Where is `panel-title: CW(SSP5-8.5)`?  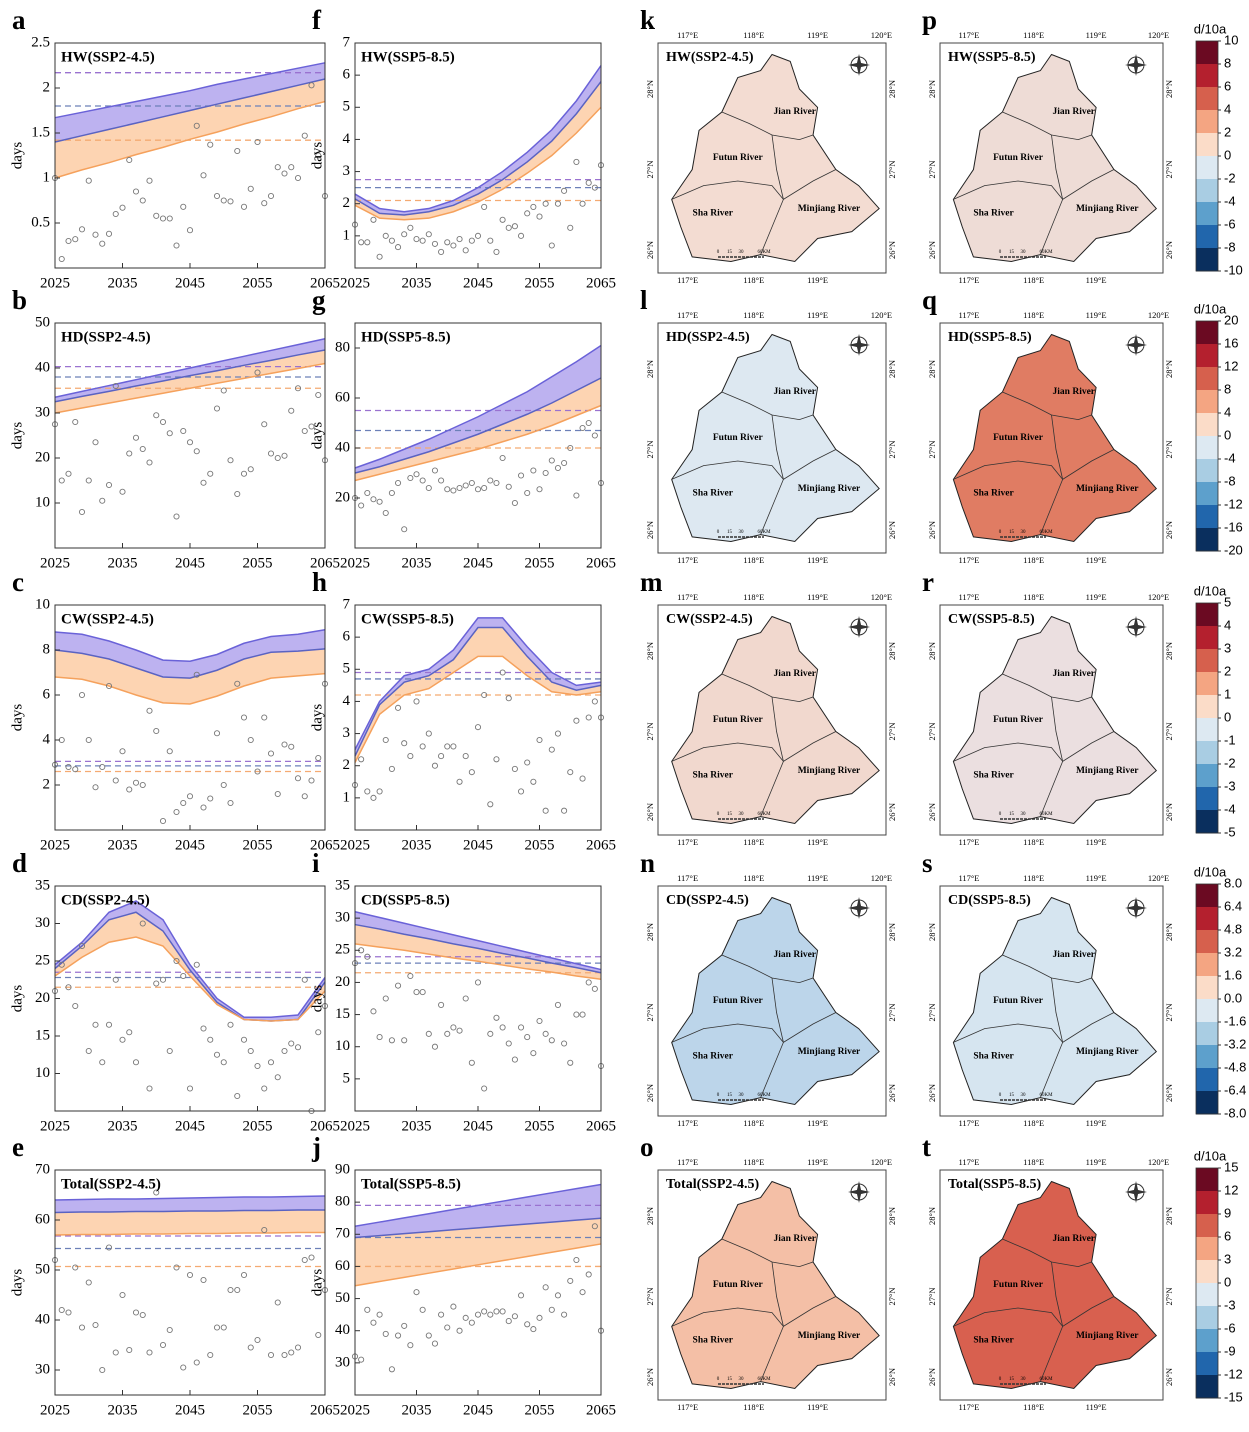
panel-title: CW(SSP5-8.5) is located at coordinates (407, 619).